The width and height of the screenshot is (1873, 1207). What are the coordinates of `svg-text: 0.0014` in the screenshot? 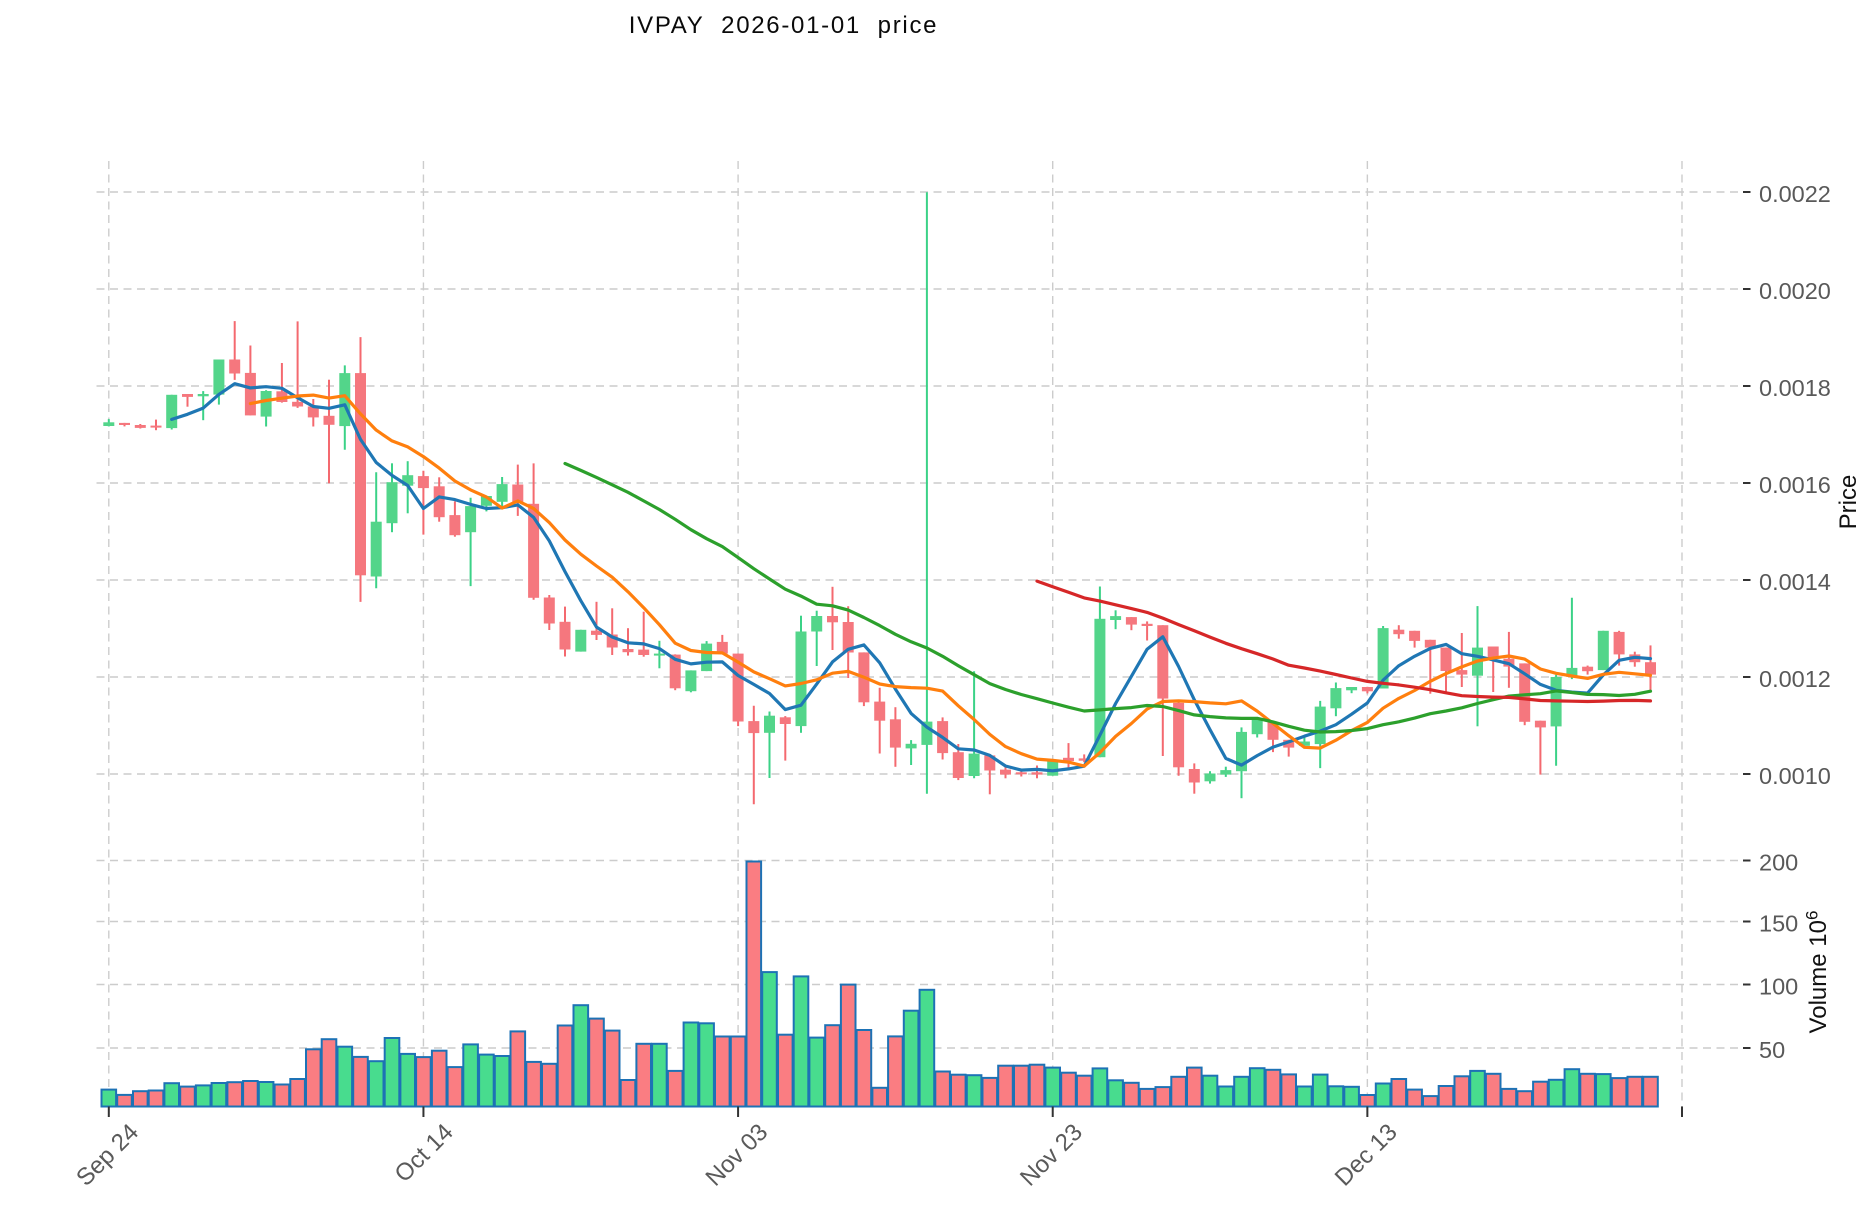 It's located at (1795, 582).